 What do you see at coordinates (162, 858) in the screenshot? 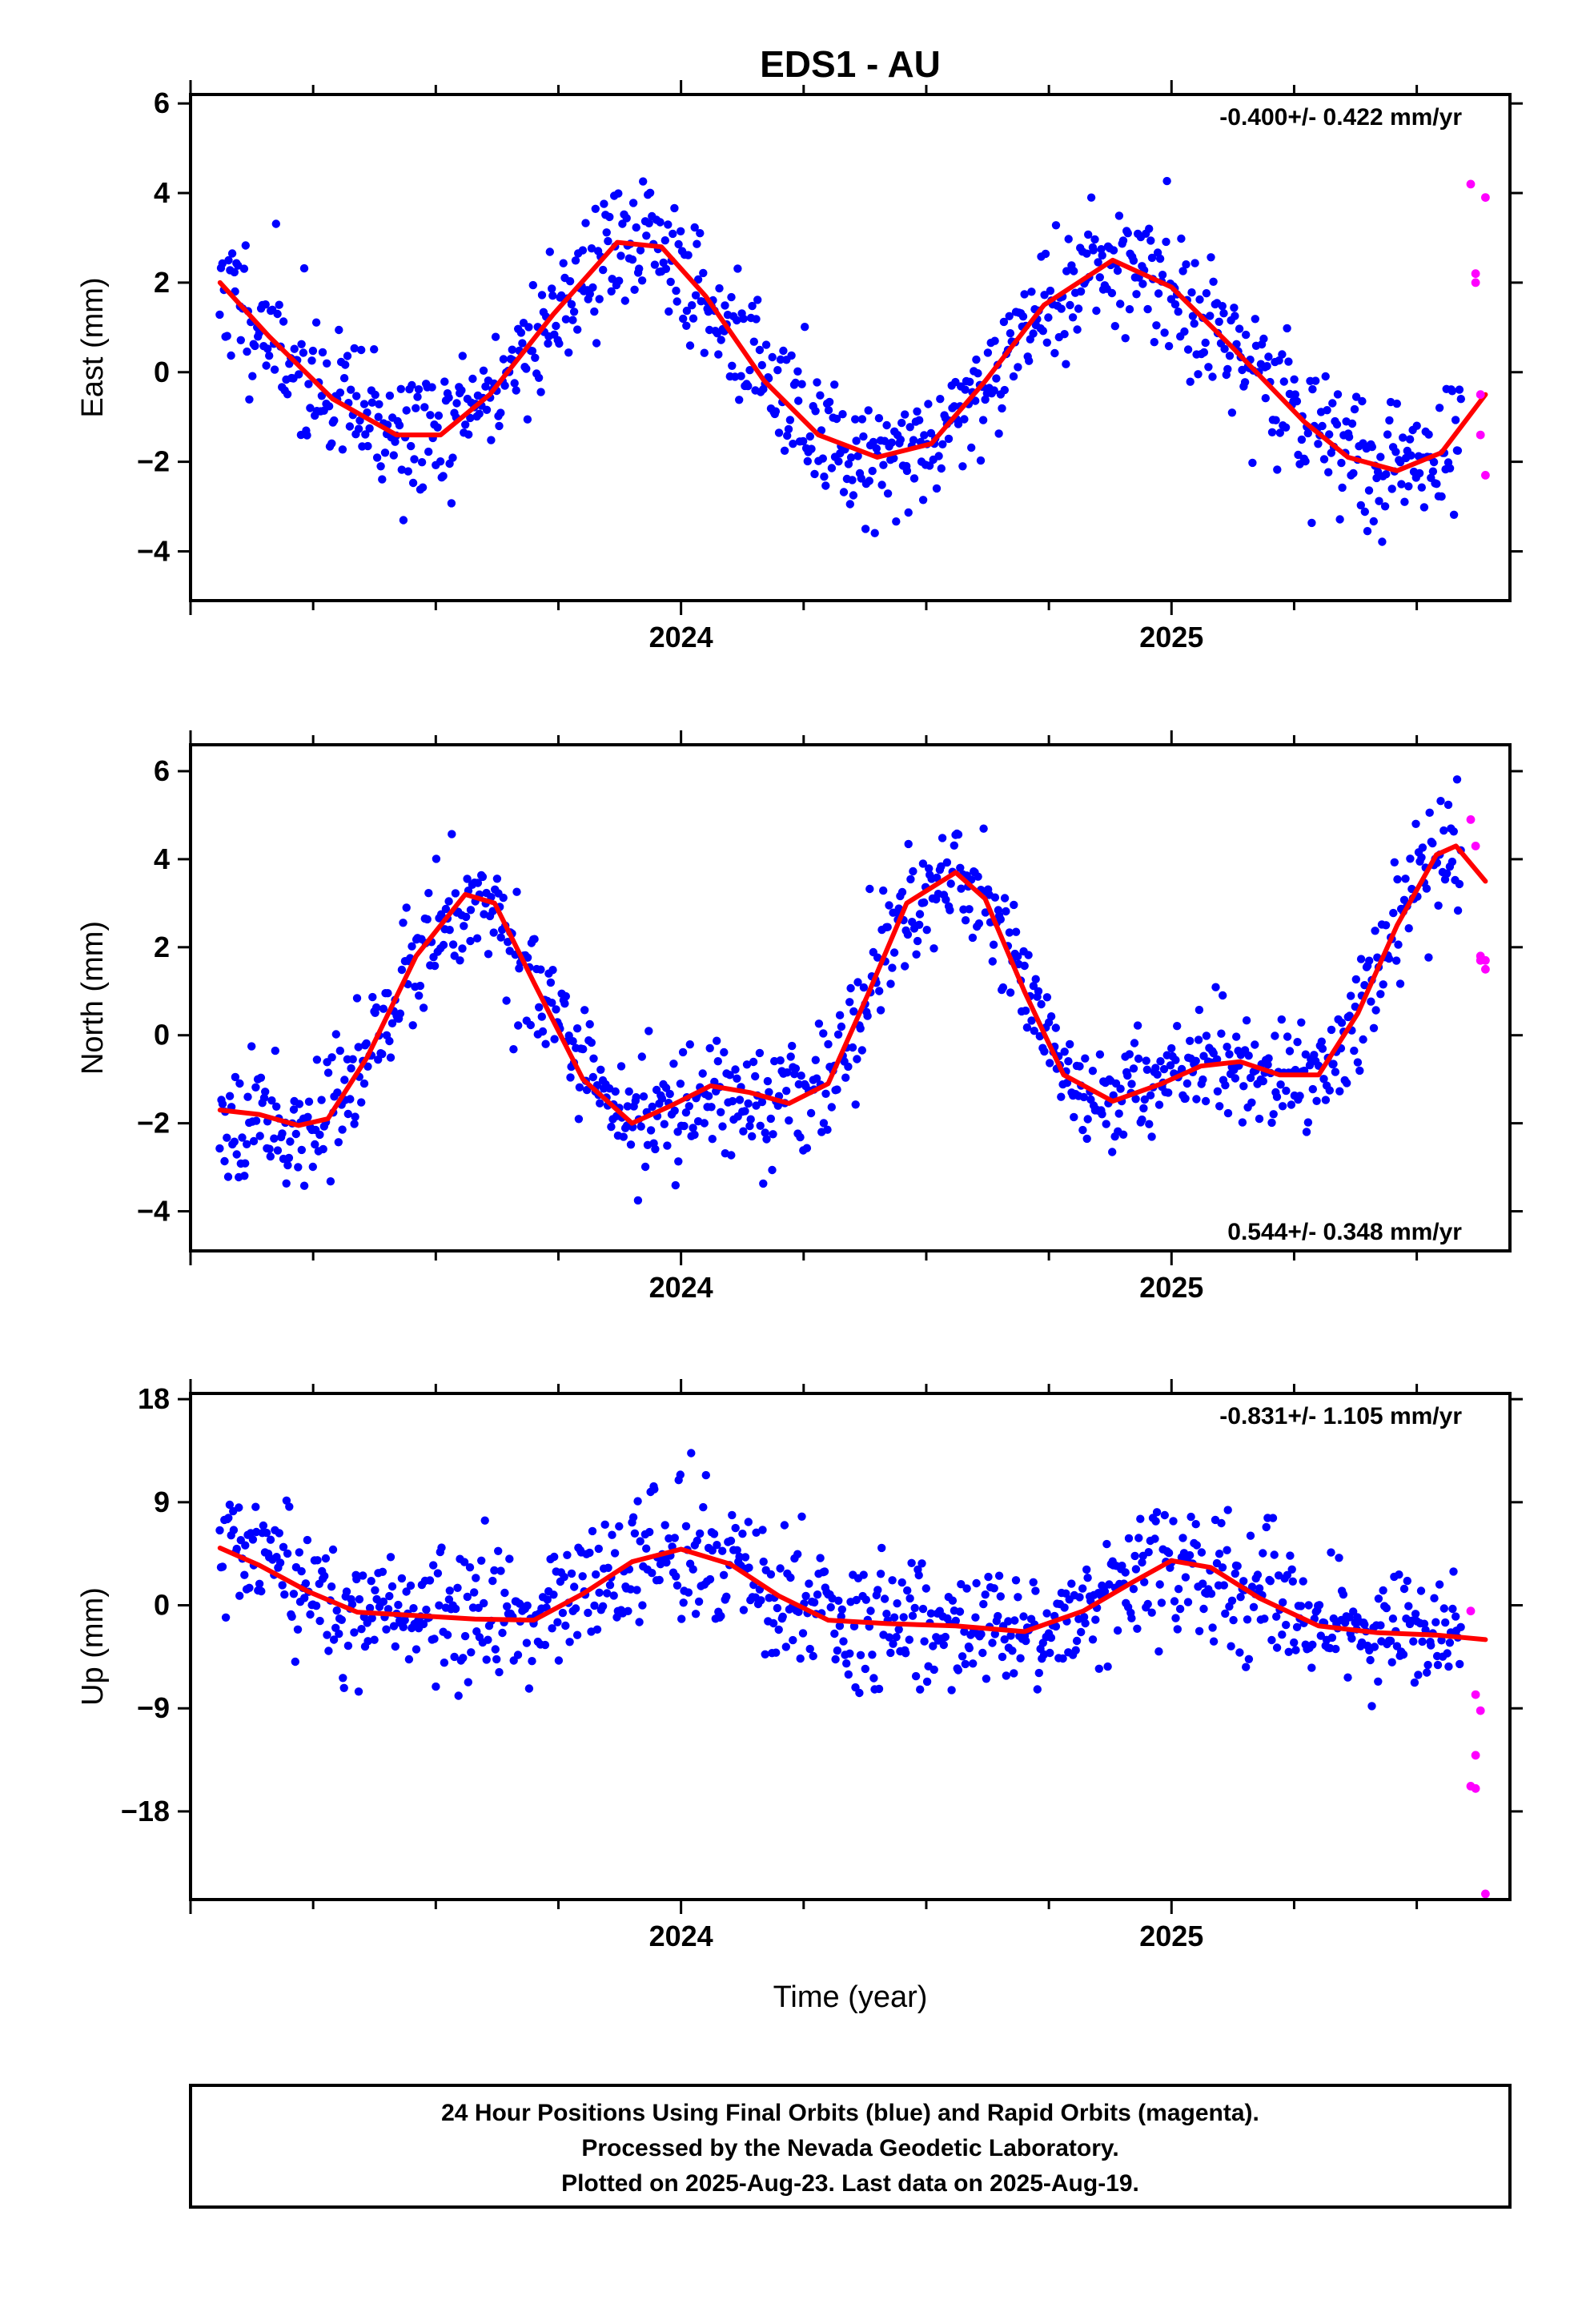
I see `y-tick-label: 4` at bounding box center [162, 858].